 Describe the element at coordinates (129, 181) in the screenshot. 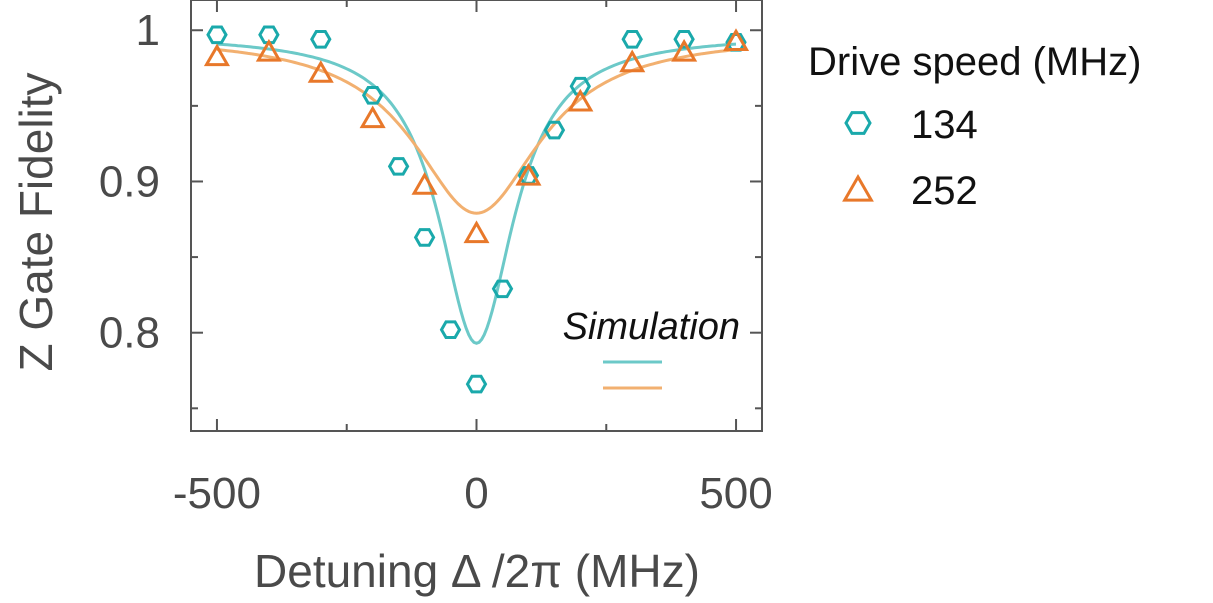

I see `y-tick-label: 0.9` at that location.